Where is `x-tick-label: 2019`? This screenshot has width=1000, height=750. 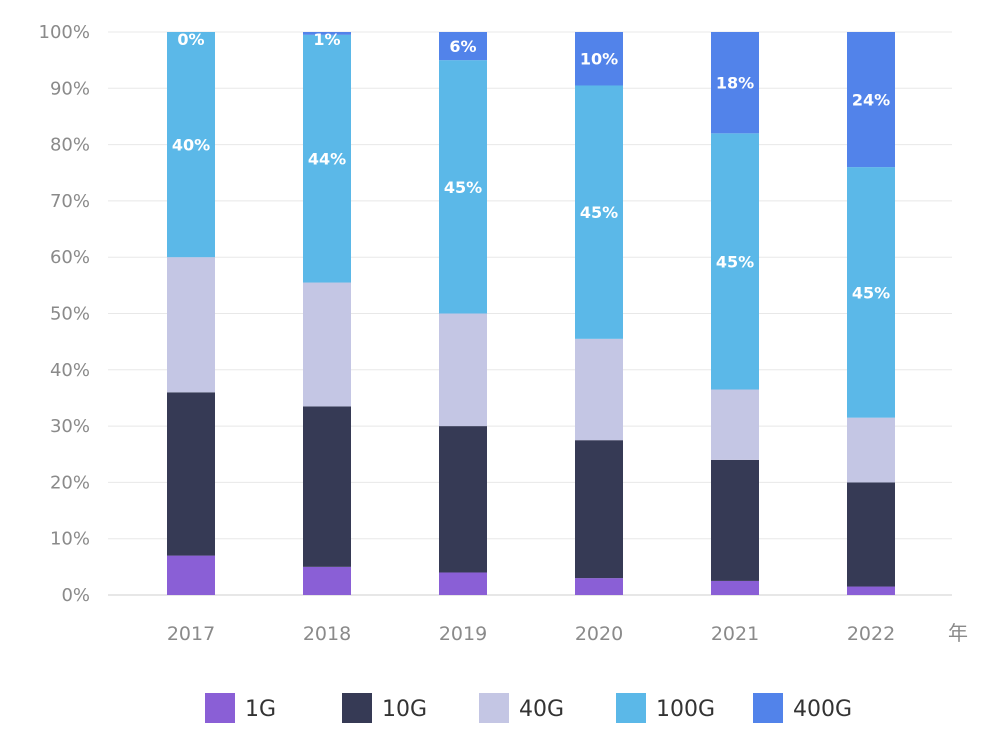 x-tick-label: 2019 is located at coordinates (463, 634).